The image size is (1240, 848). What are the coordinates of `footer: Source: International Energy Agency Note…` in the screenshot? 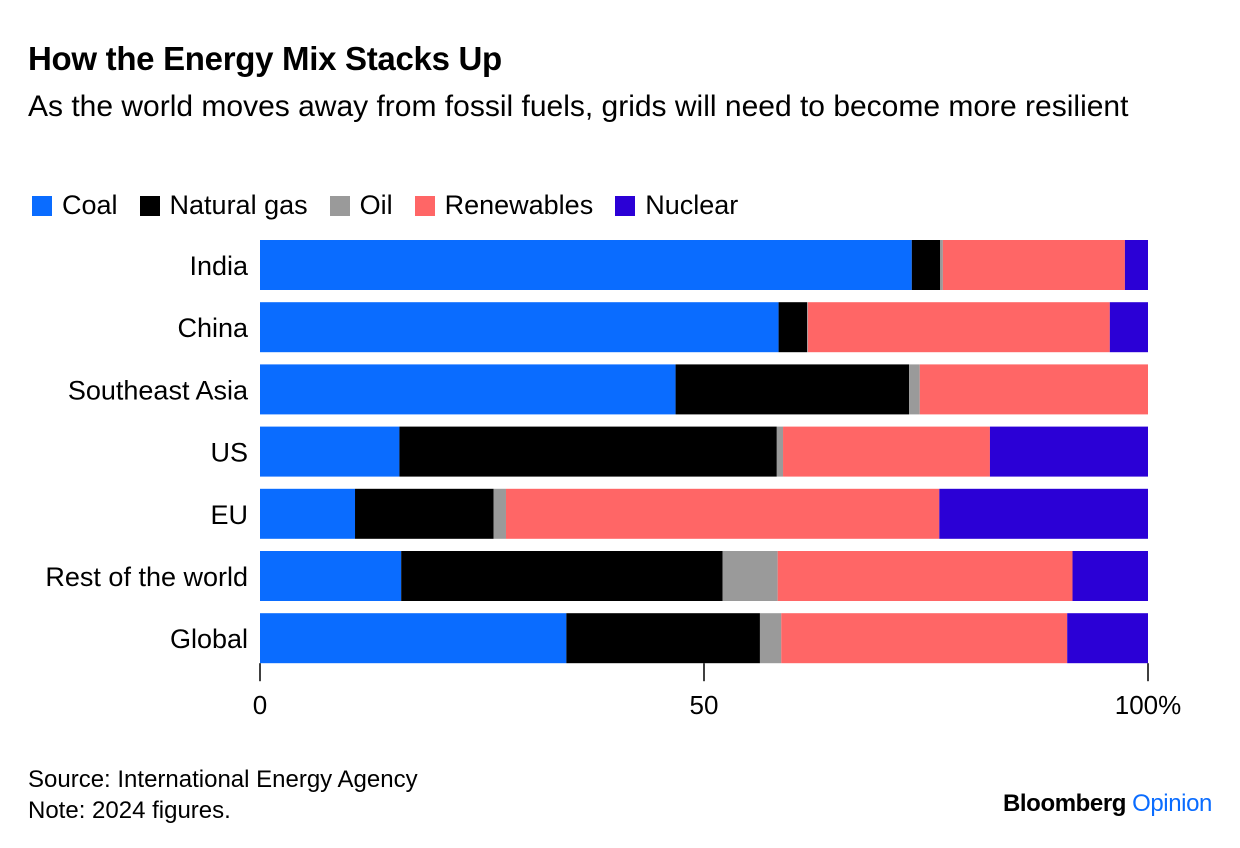 It's located at (223, 795).